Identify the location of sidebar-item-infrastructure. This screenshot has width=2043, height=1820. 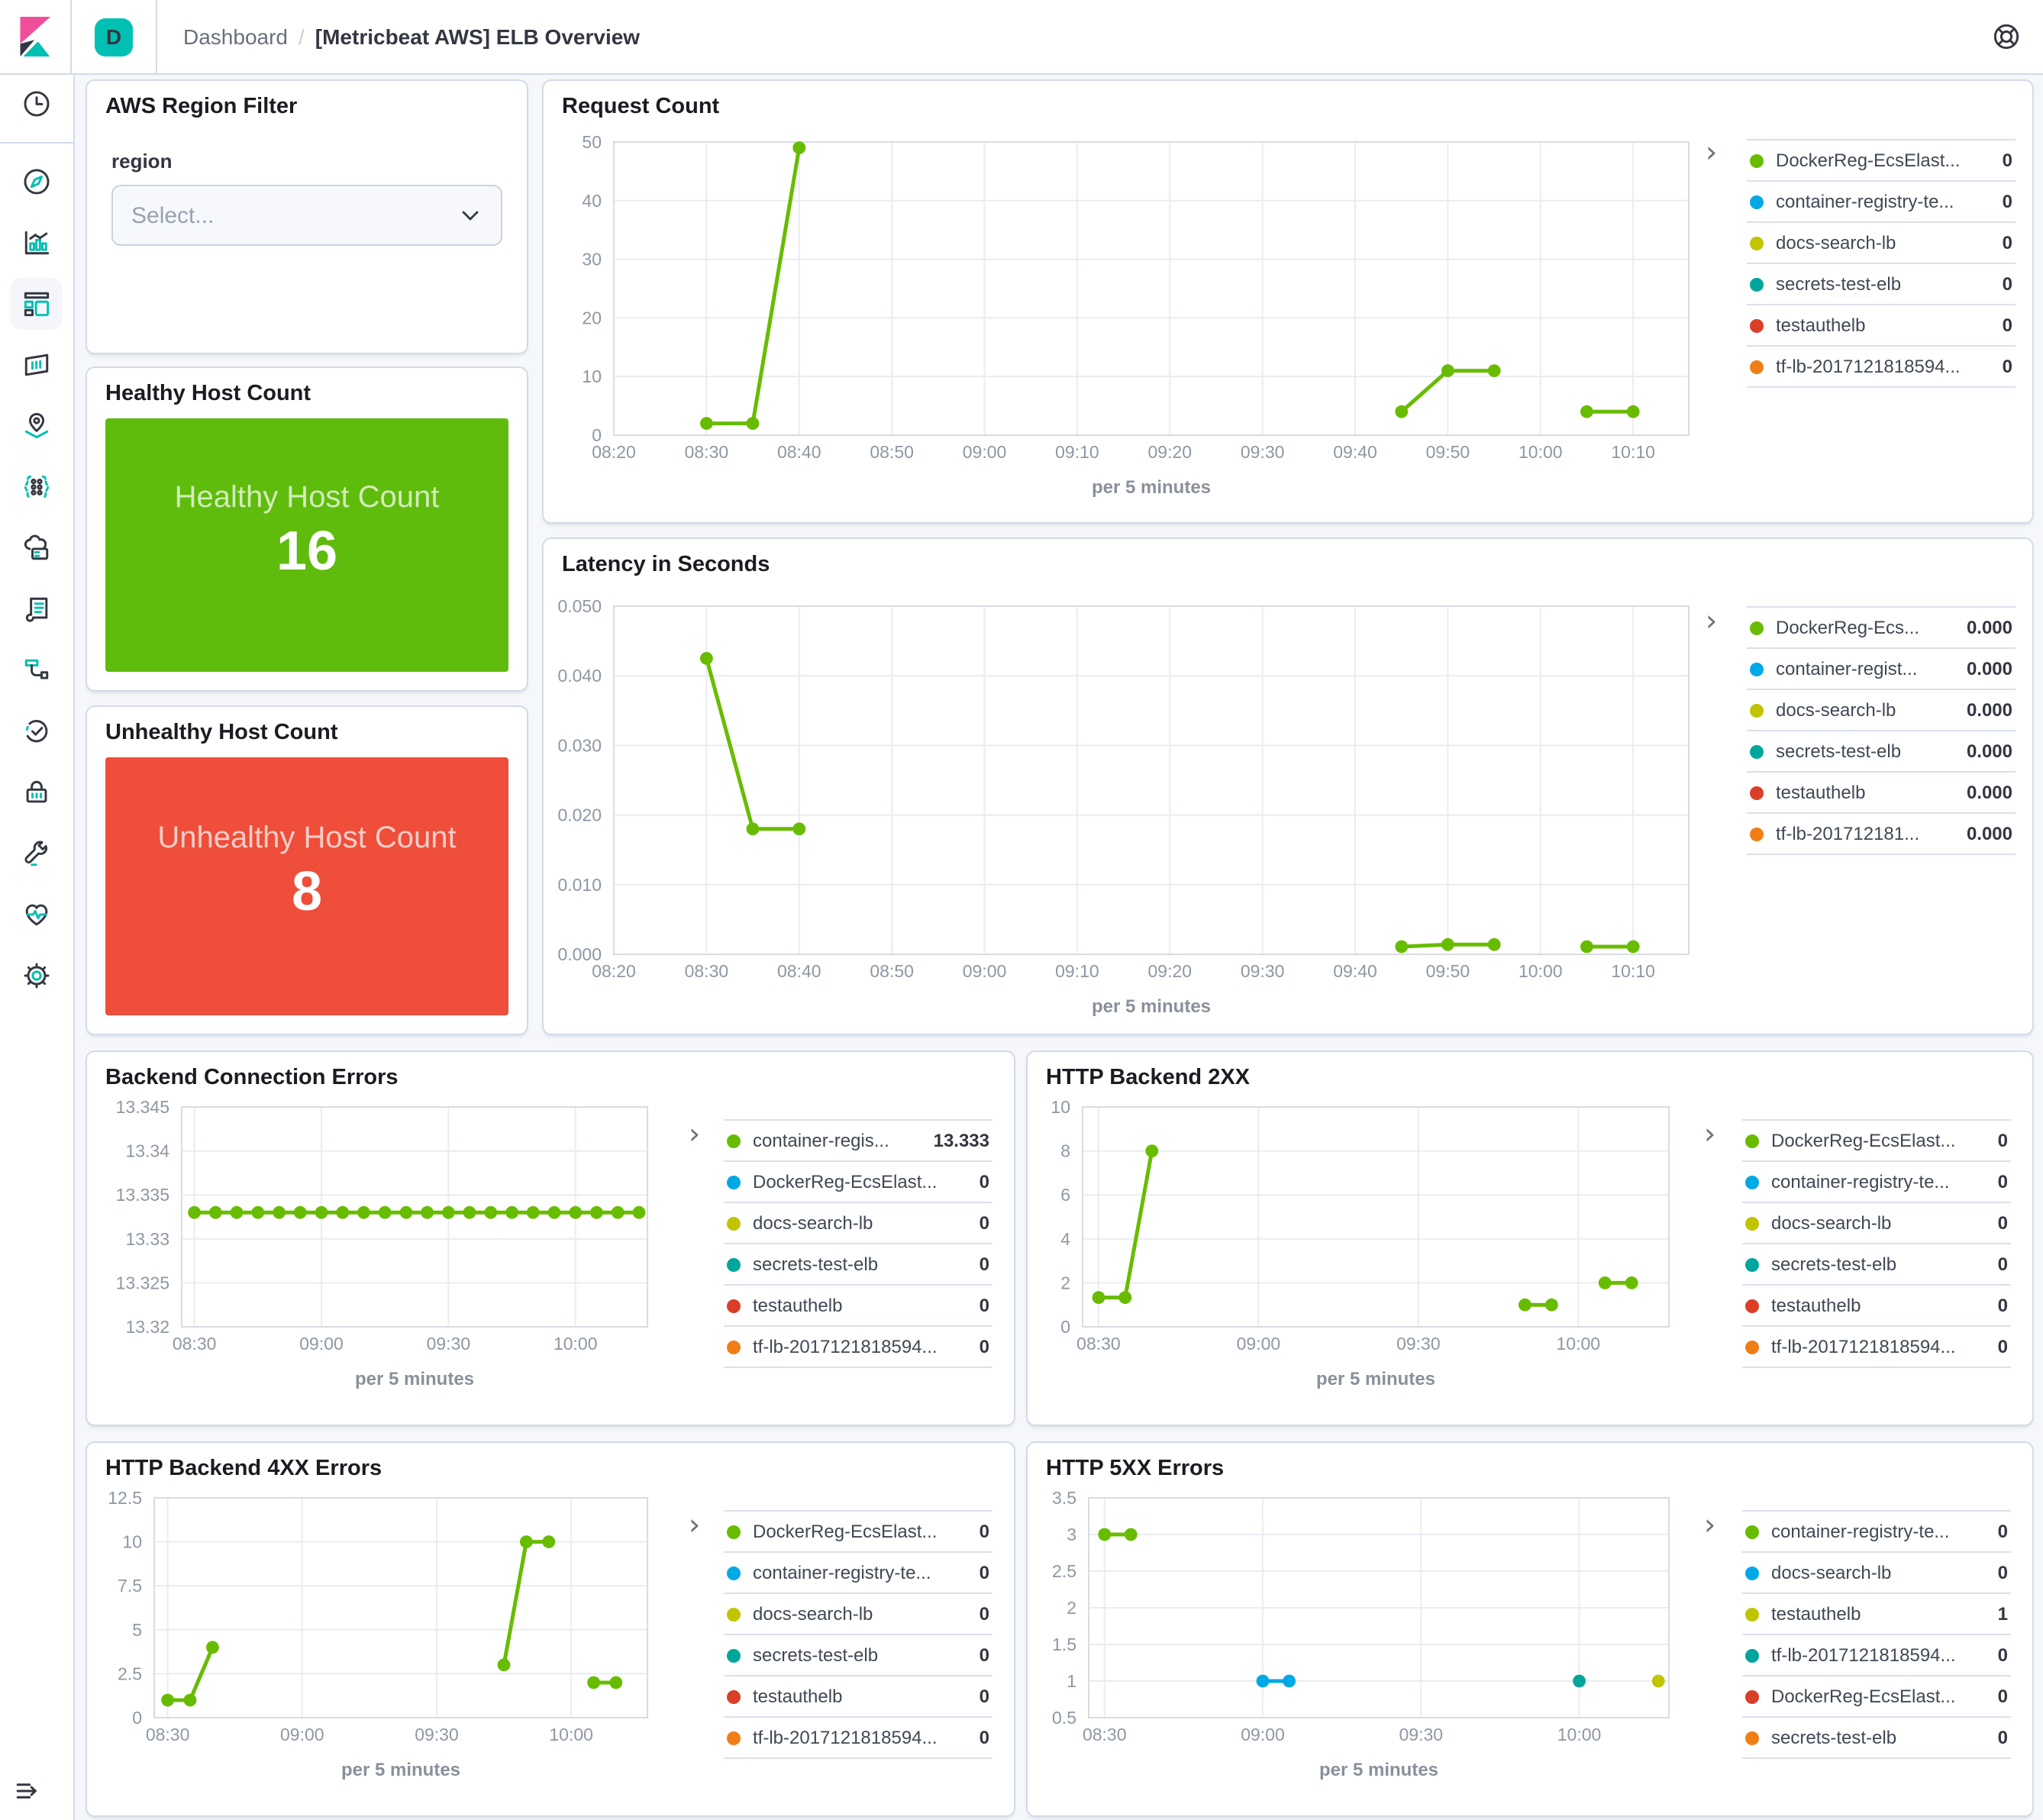
(36, 548).